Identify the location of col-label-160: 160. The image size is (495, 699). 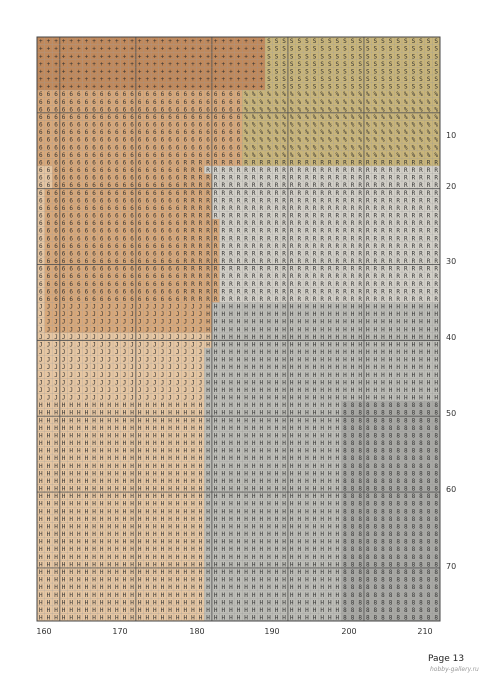
(44, 631).